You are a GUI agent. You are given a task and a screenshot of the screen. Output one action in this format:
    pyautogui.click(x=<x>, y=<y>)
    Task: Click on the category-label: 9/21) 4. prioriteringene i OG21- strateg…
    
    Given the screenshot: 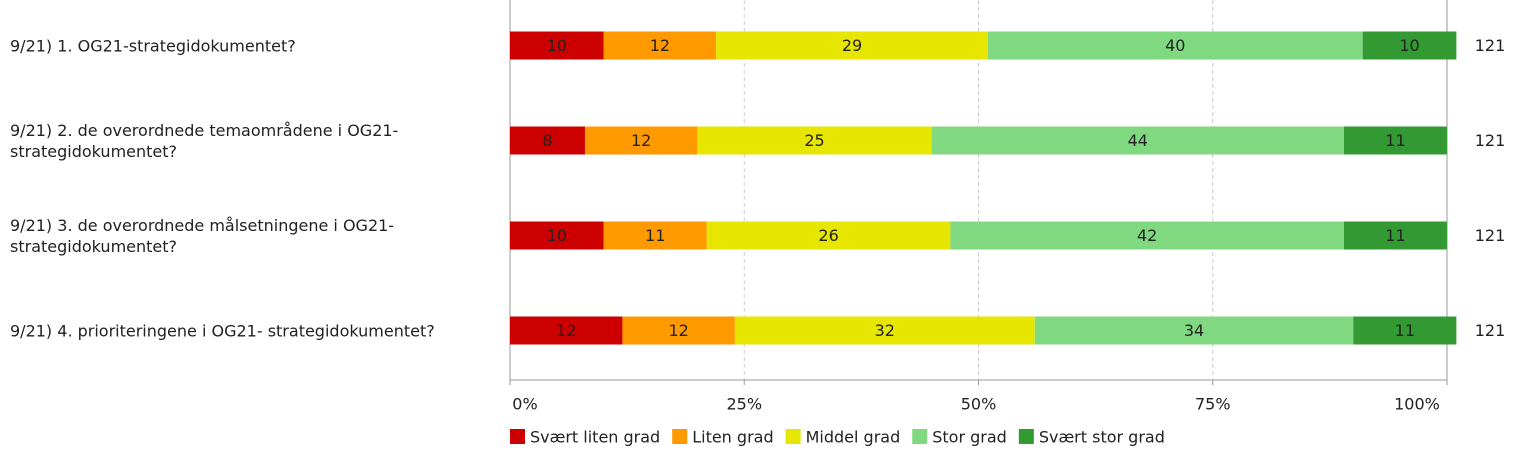 What is the action you would take?
    pyautogui.click(x=222, y=330)
    